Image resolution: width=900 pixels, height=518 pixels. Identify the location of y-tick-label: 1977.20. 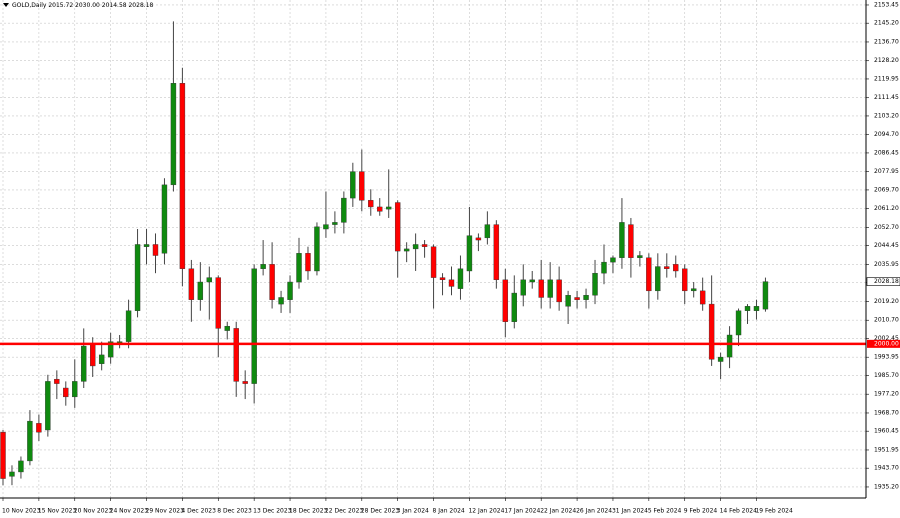
(886, 394).